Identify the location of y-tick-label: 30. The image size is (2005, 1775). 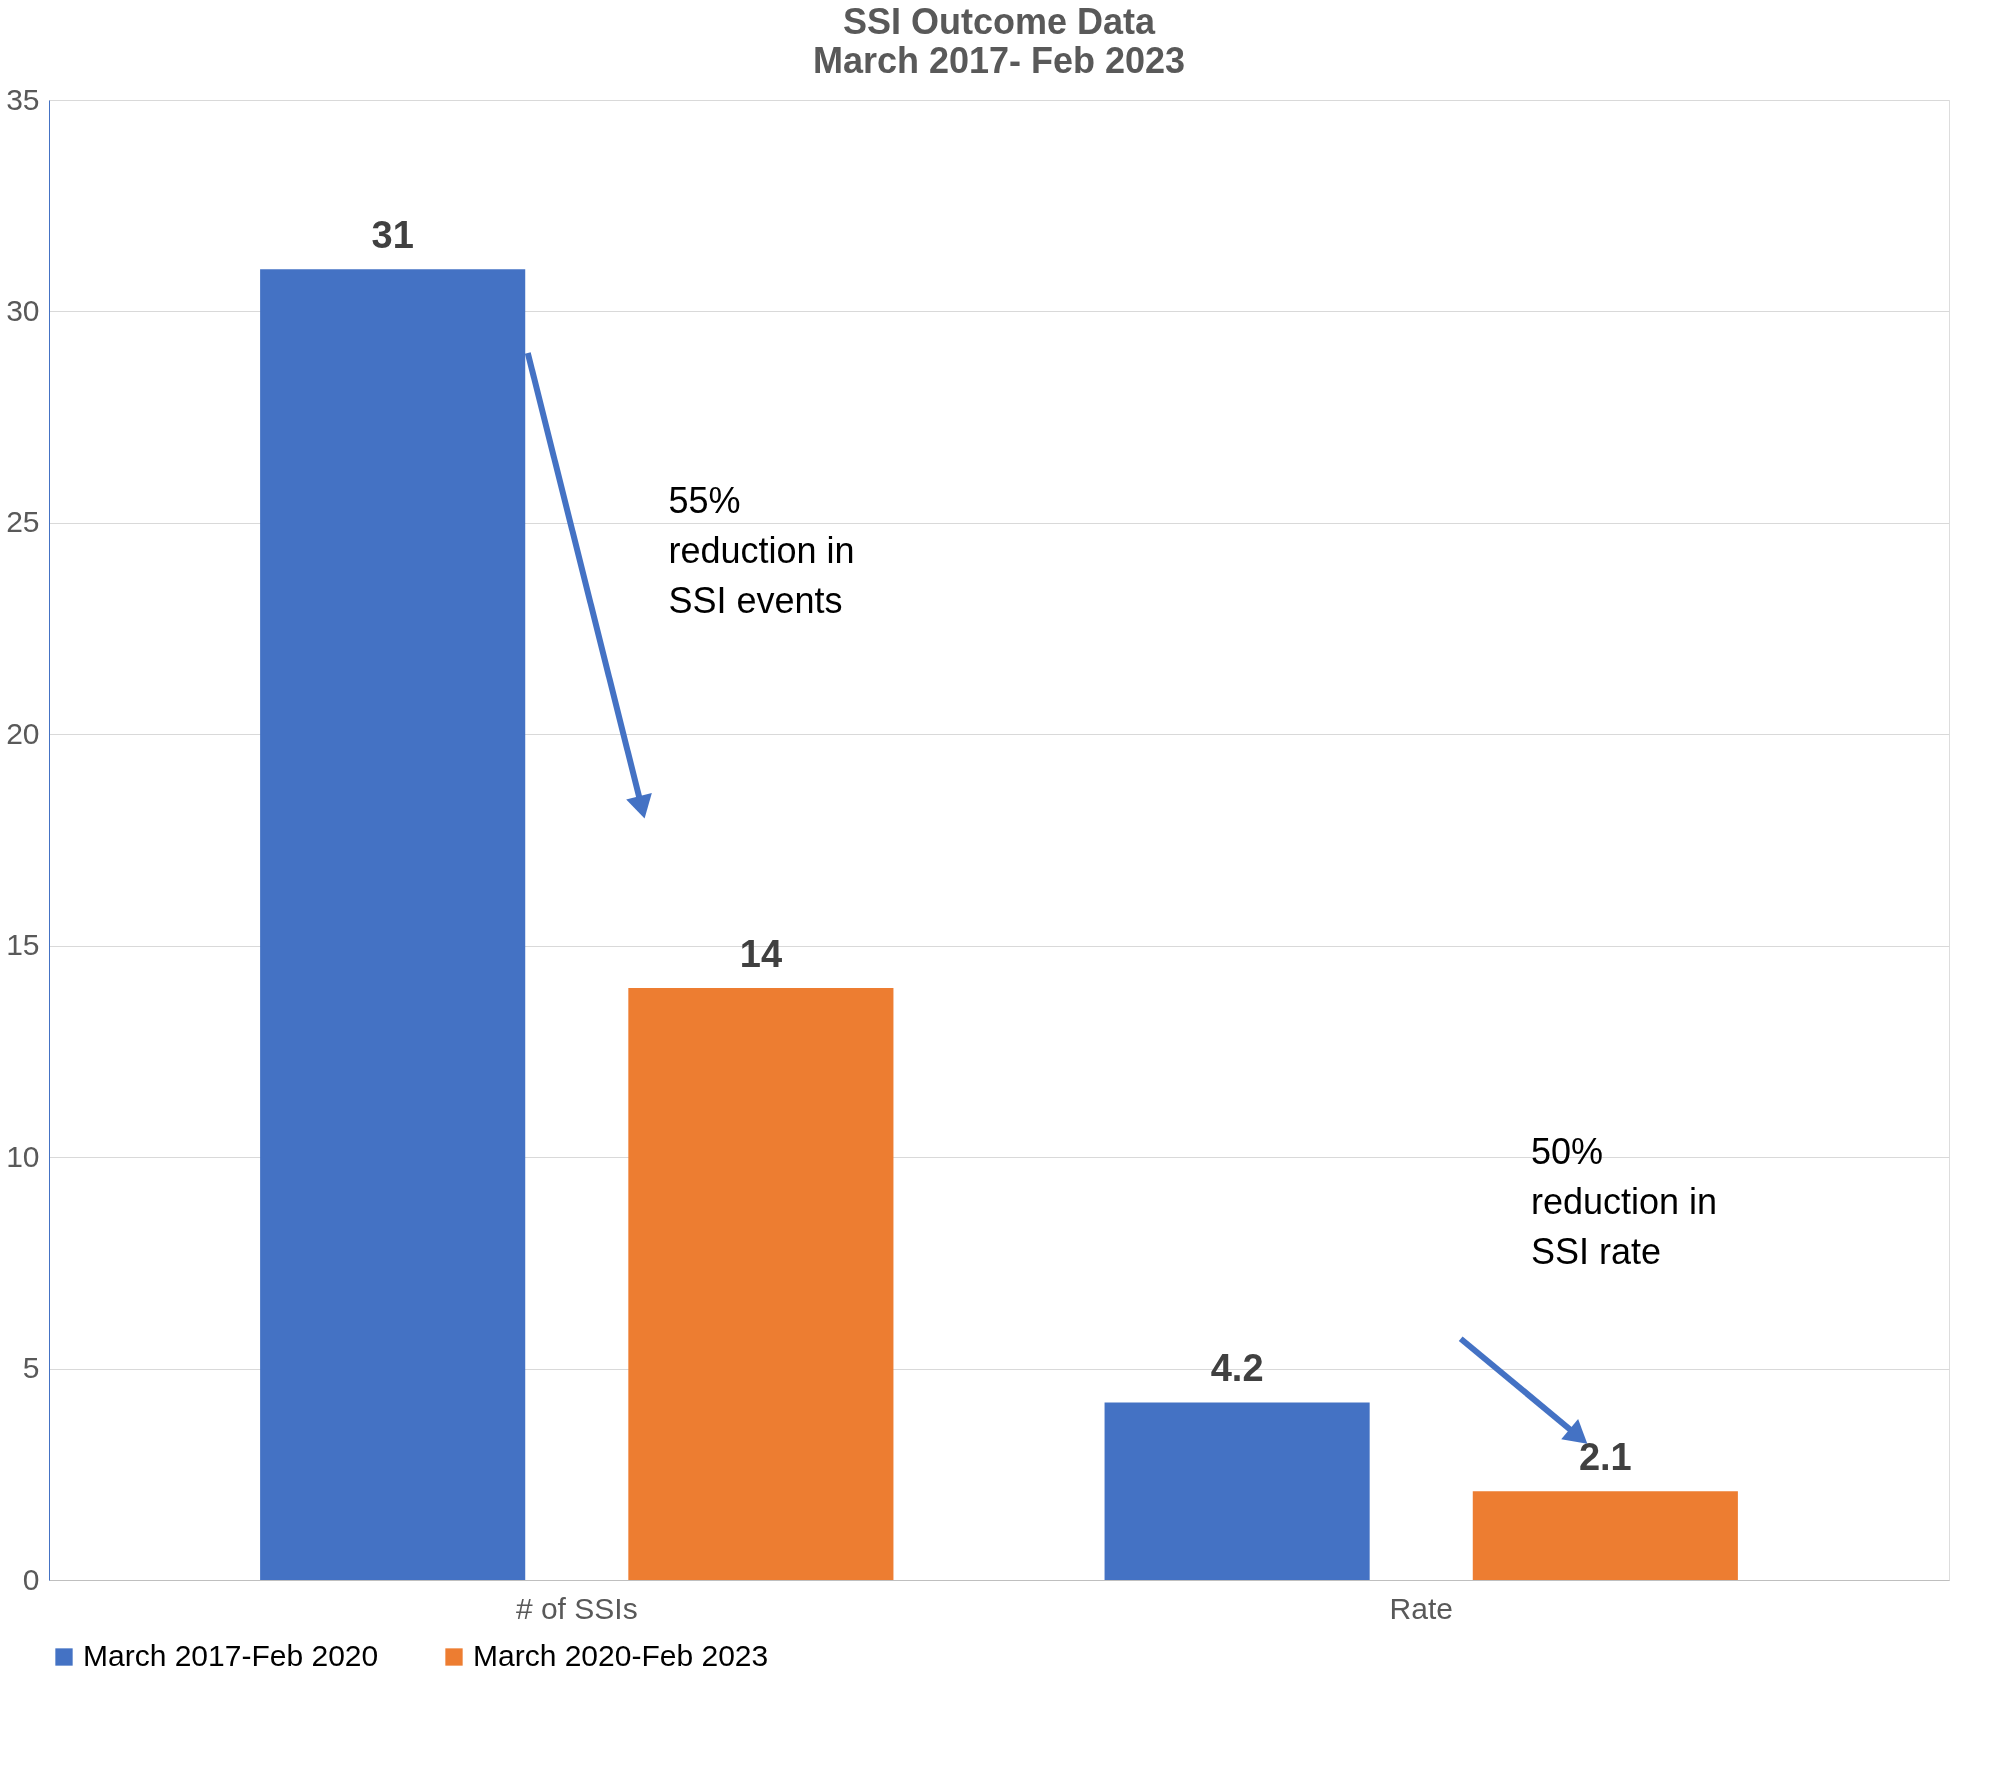
(23, 310).